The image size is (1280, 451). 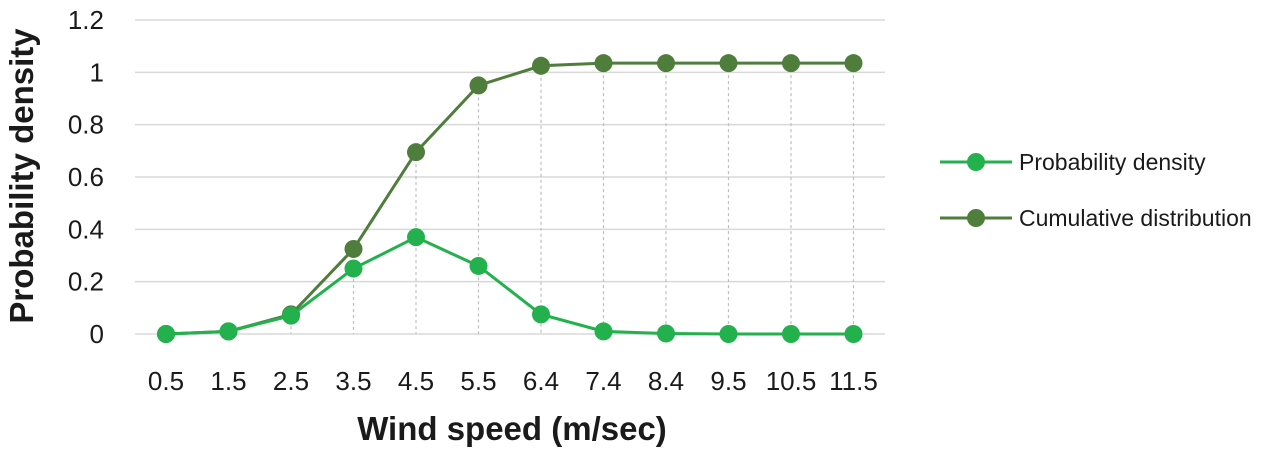 What do you see at coordinates (853, 381) in the screenshot?
I see `x-tick-label: 11.5` at bounding box center [853, 381].